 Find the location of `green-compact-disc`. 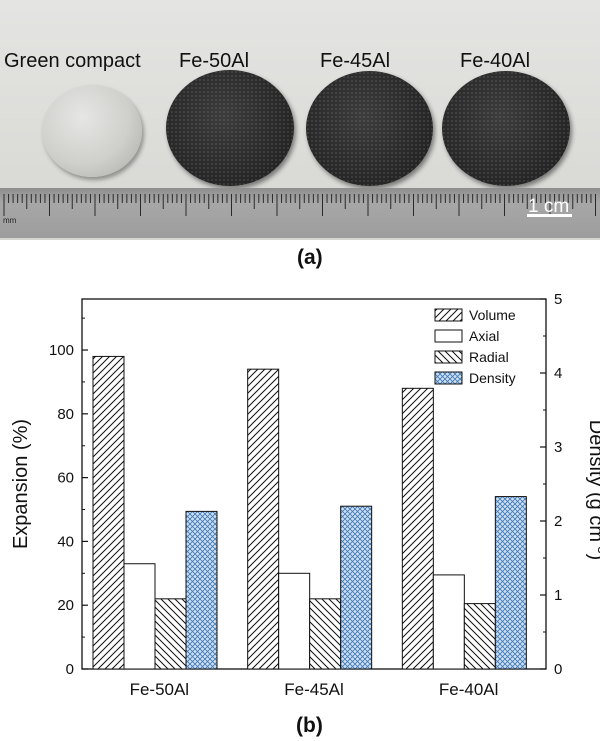

green-compact-disc is located at coordinates (92, 131).